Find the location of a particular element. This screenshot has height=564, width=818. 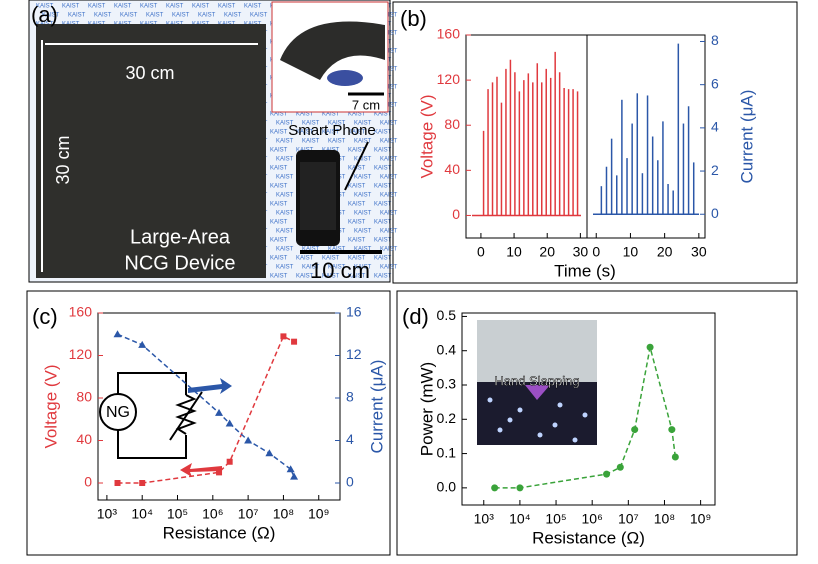

y-tick-label: 120 is located at coordinates (449, 79).